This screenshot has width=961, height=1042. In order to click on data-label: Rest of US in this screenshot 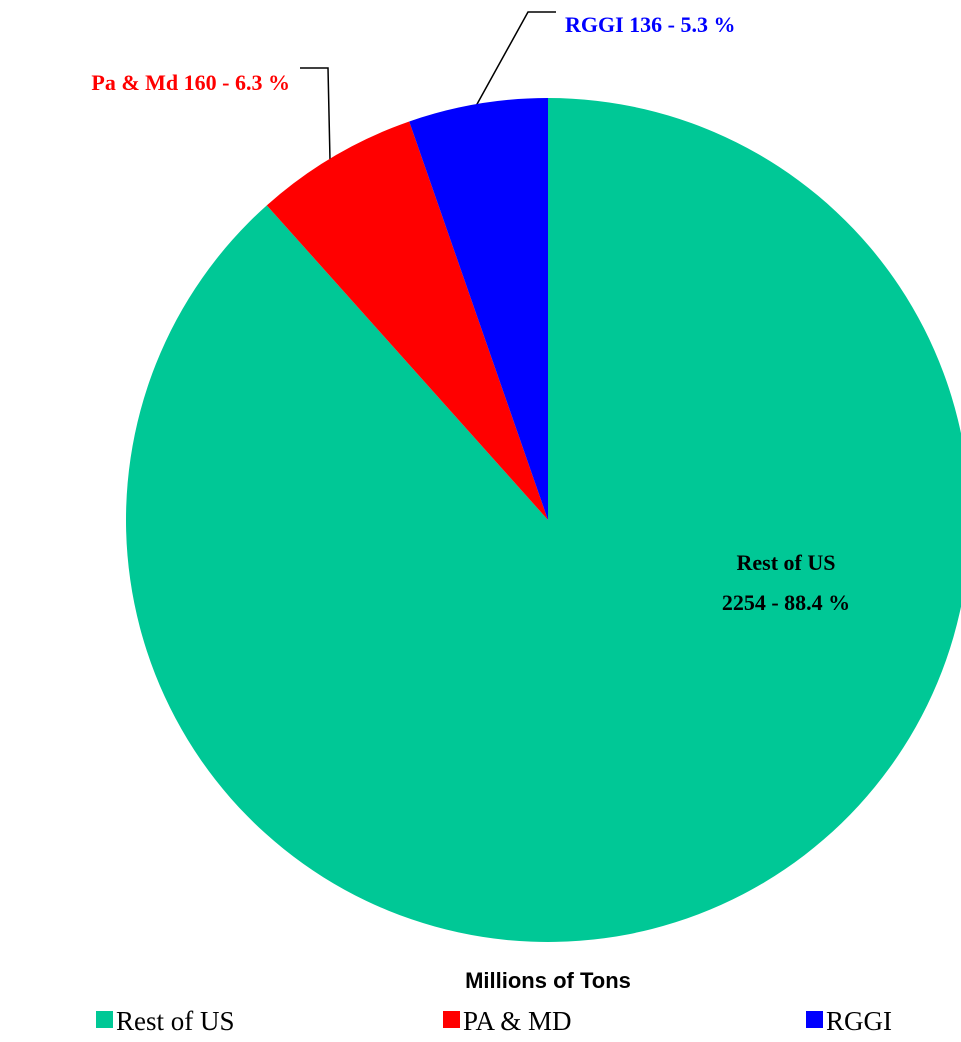, I will do `click(786, 562)`.